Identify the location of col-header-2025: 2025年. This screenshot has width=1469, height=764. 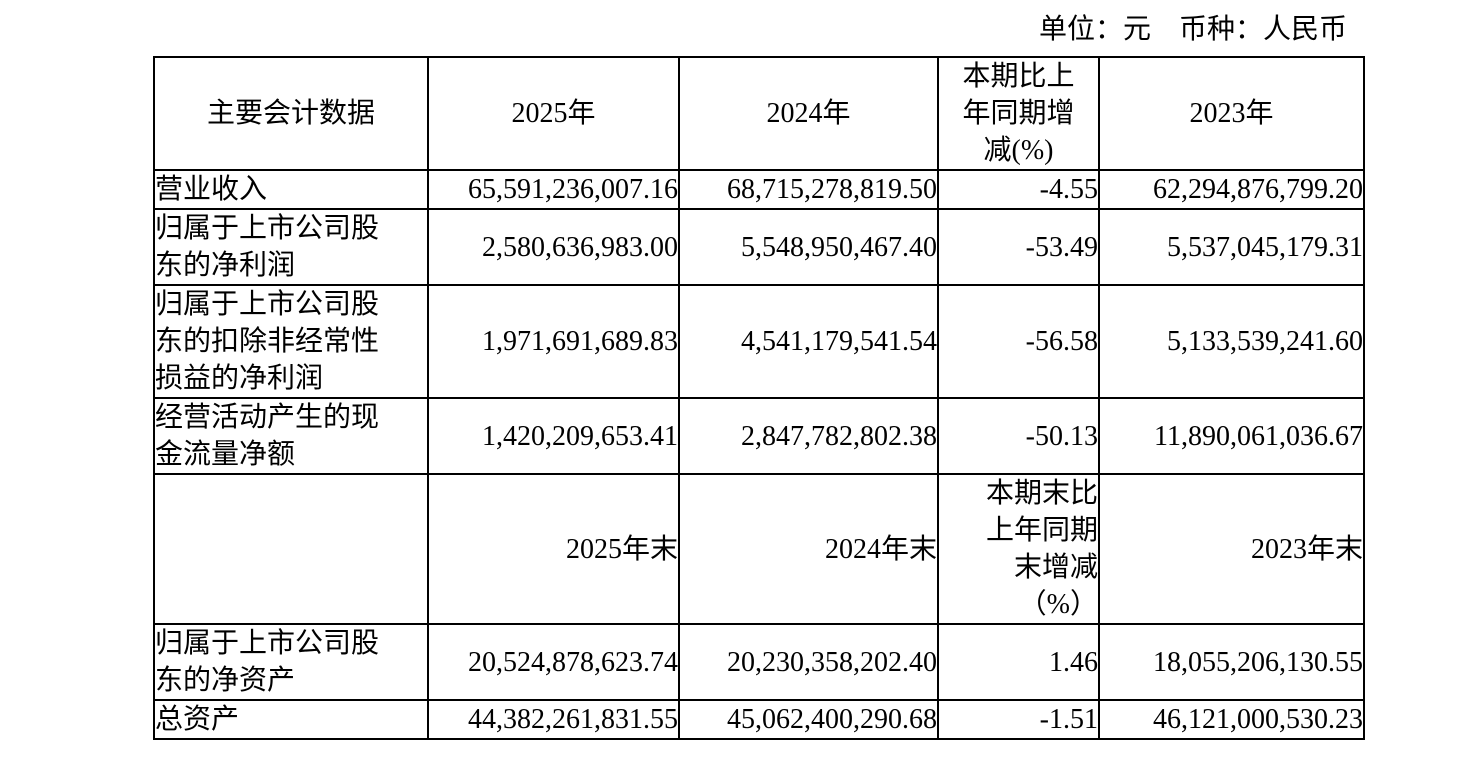
(553, 113).